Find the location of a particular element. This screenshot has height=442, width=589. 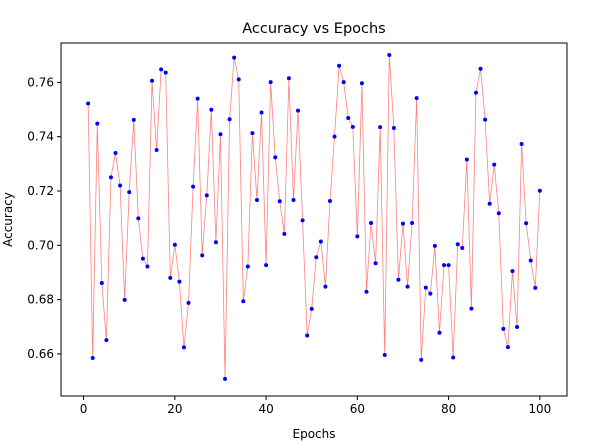

x-tick-label: 80 is located at coordinates (448, 409).